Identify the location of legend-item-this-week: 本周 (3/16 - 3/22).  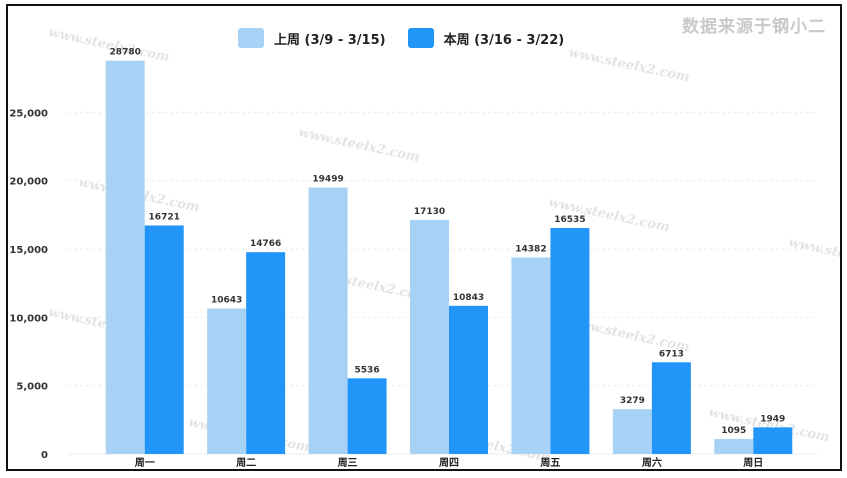
(486, 38).